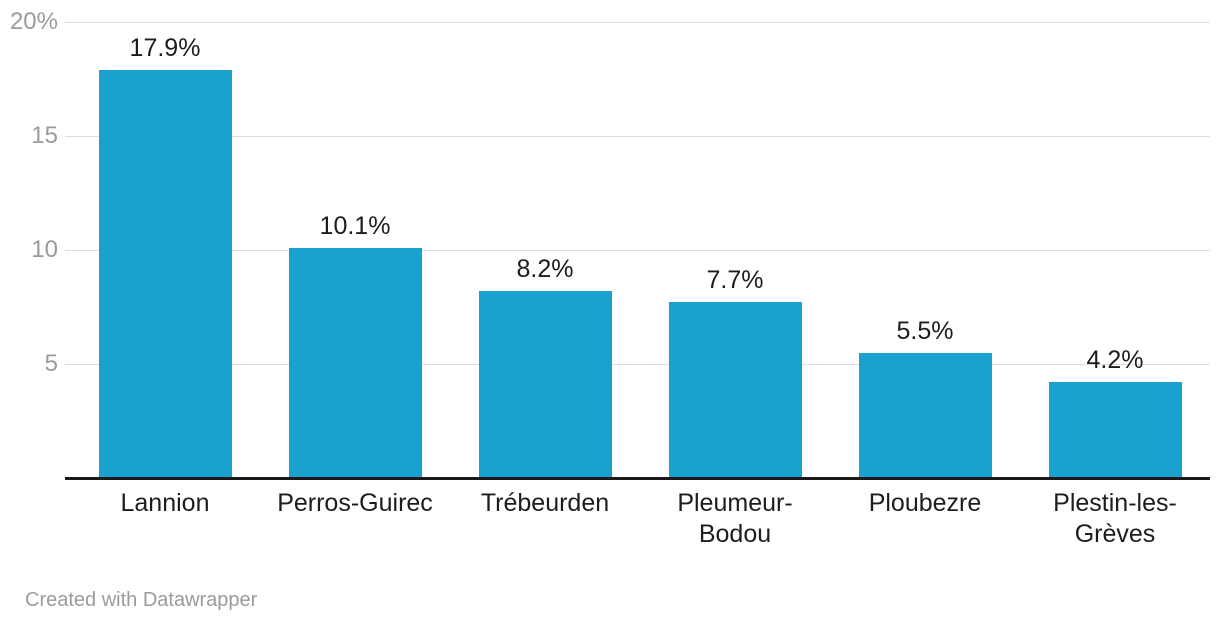 This screenshot has height=626, width=1220. I want to click on bar-plestin-les-gr-ves, so click(1115, 430).